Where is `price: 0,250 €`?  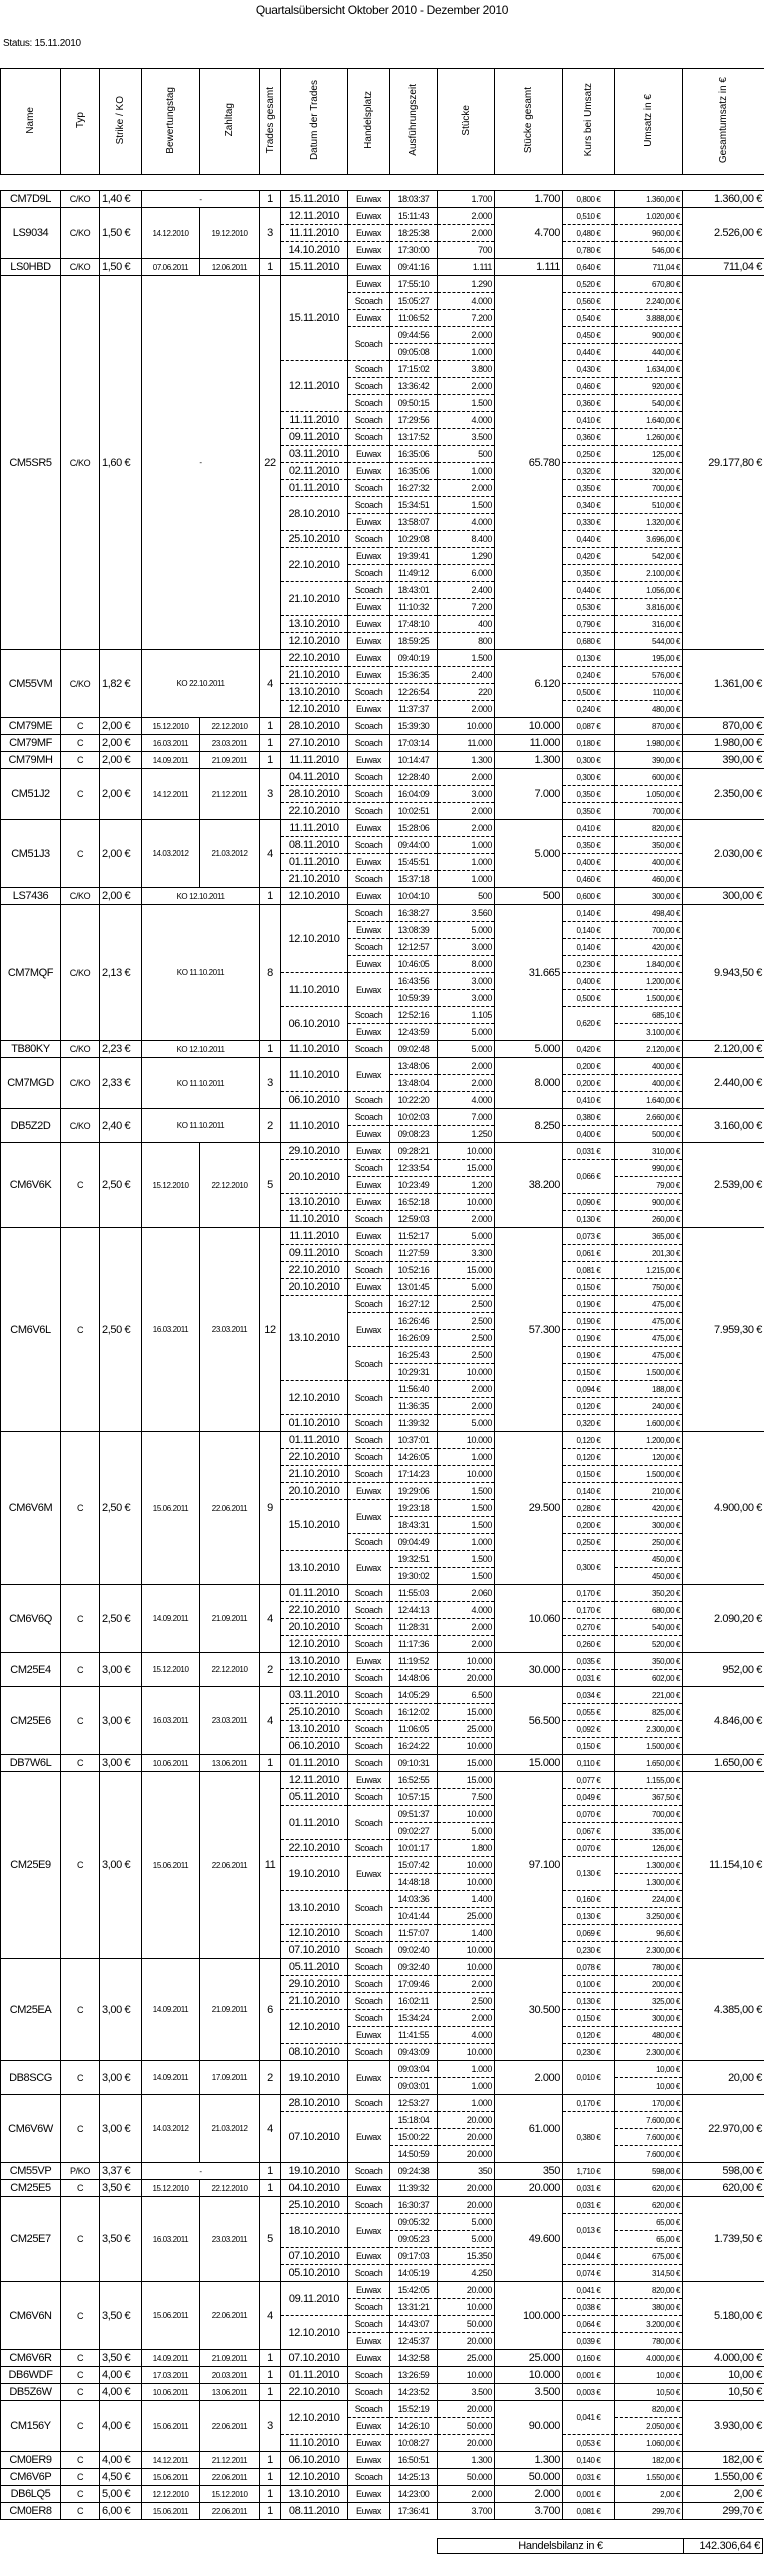 price: 0,250 € is located at coordinates (588, 454).